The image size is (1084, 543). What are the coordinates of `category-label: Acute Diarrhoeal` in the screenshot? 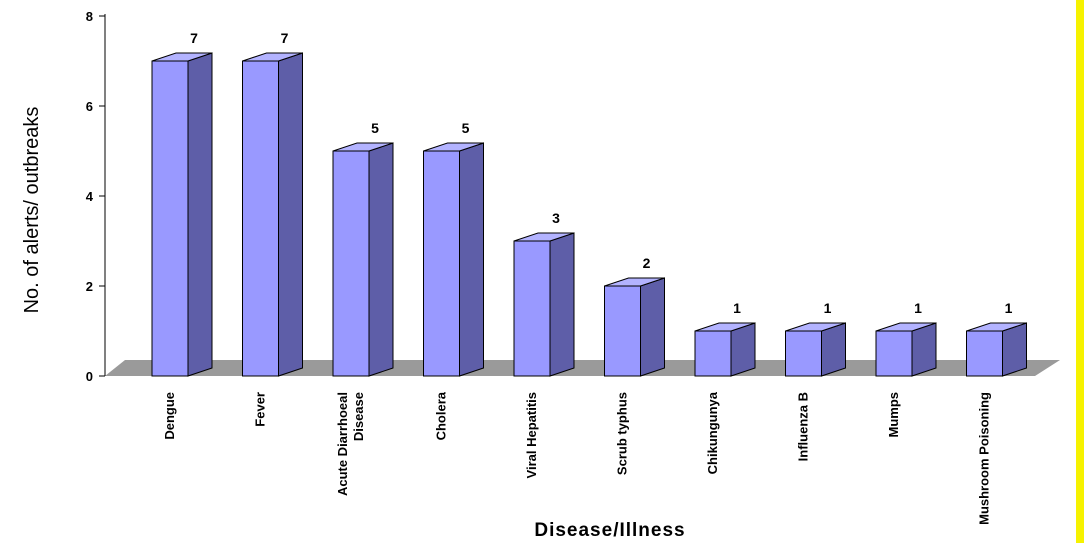 It's located at (342, 444).